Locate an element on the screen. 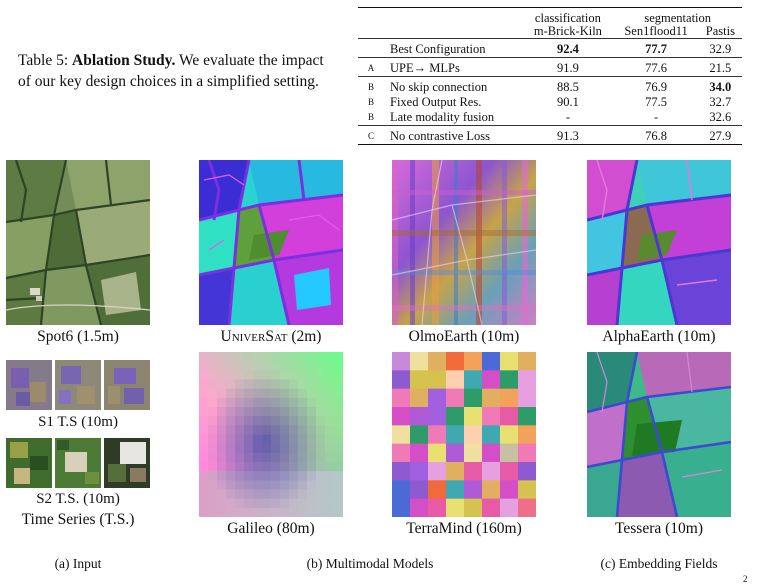 This screenshot has width=761, height=587. row-label: Late modality fusion is located at coordinates (442, 117).